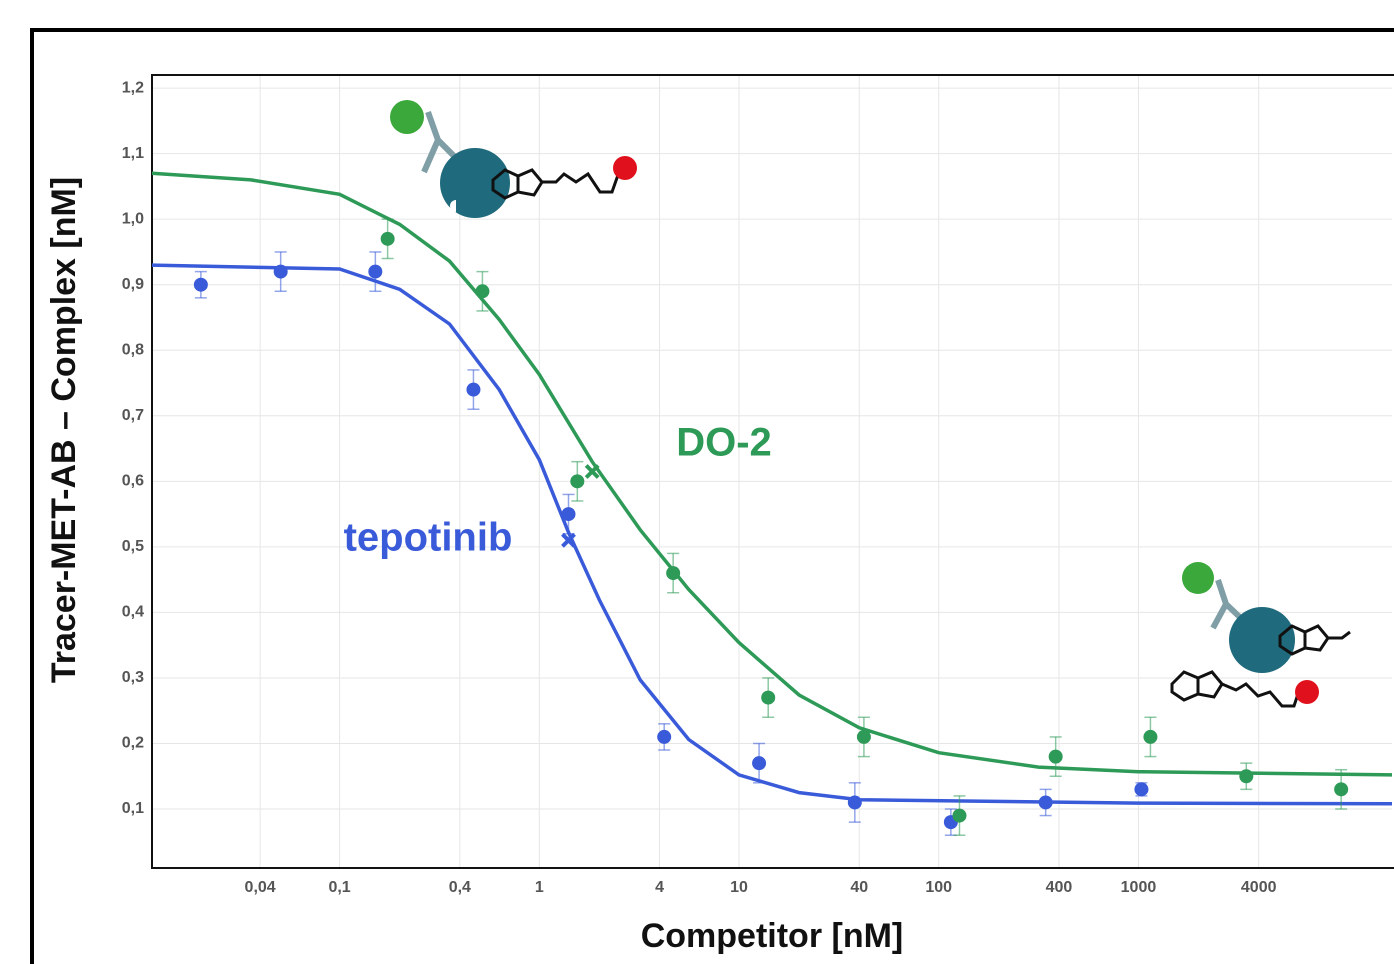 This screenshot has height=964, width=1394. Describe the element at coordinates (1260, 635) in the screenshot. I see `icon-competitor-complex` at that location.